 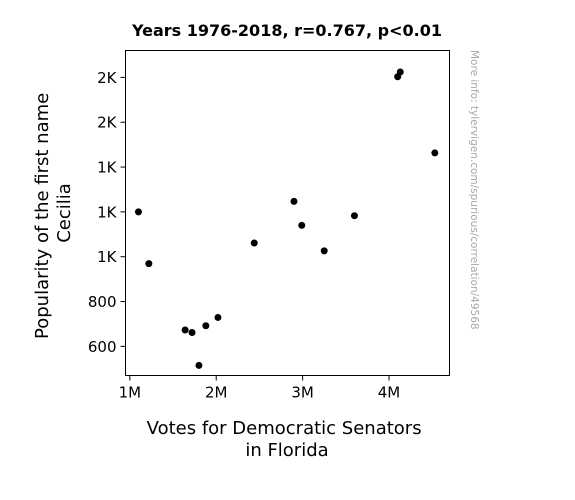 What do you see at coordinates (286, 30) in the screenshot?
I see `chart-title: Years 1976-2018, r=0.767, p<0.01` at bounding box center [286, 30].